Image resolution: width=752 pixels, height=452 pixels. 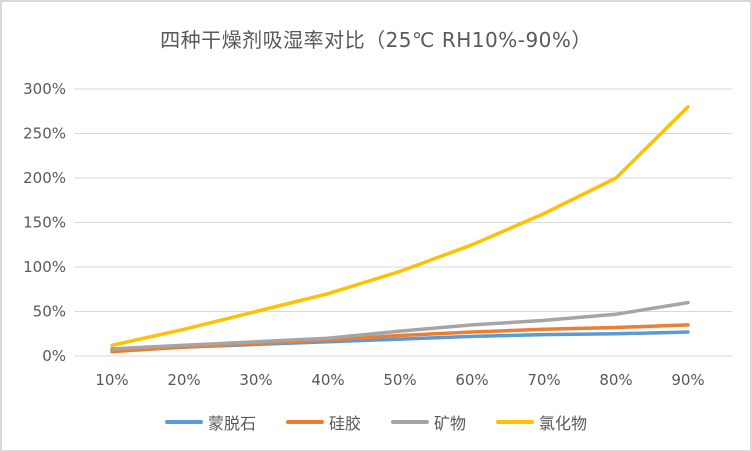 I want to click on legend-line-swatch-chloride, so click(x=515, y=422).